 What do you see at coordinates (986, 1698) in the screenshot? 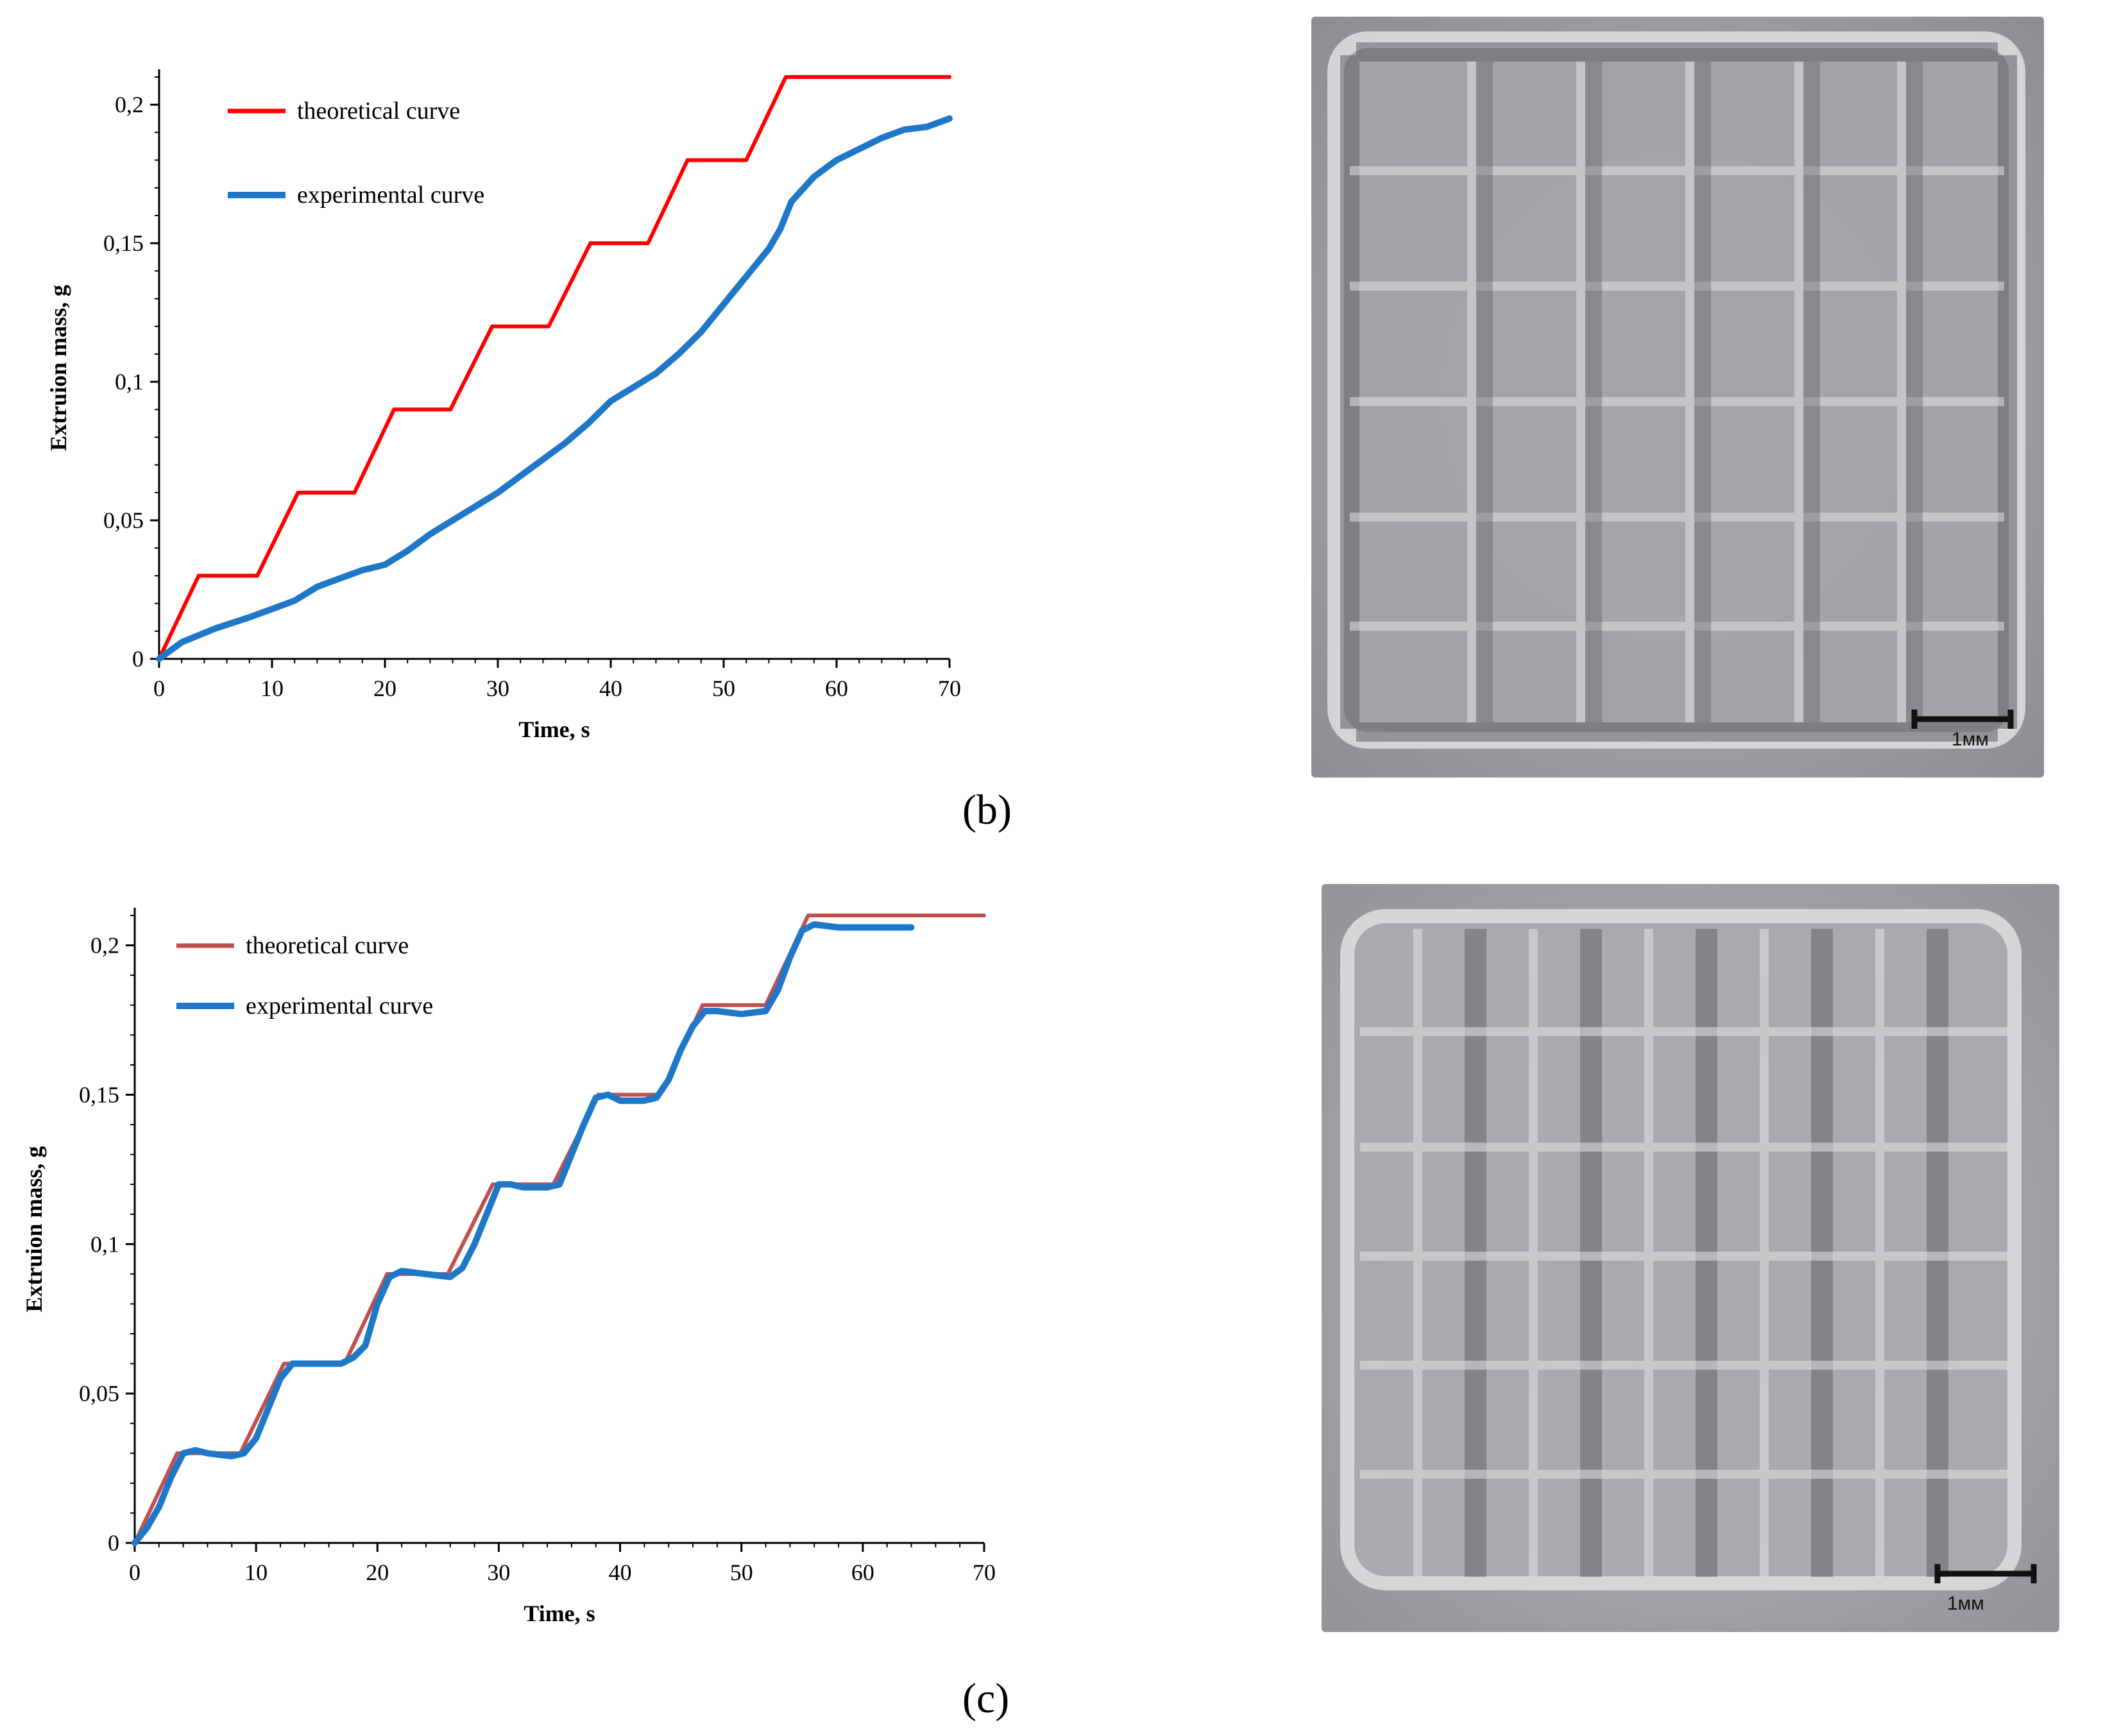
I see `panel-label-c: (c)` at bounding box center [986, 1698].